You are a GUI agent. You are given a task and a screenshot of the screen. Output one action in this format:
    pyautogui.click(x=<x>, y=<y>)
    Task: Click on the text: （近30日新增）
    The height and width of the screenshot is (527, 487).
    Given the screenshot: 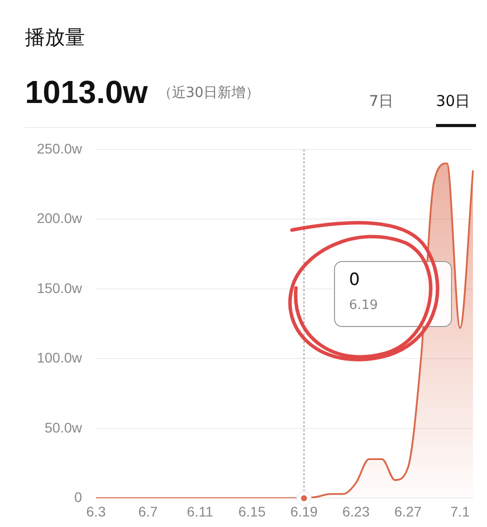 What is the action you would take?
    pyautogui.click(x=209, y=93)
    